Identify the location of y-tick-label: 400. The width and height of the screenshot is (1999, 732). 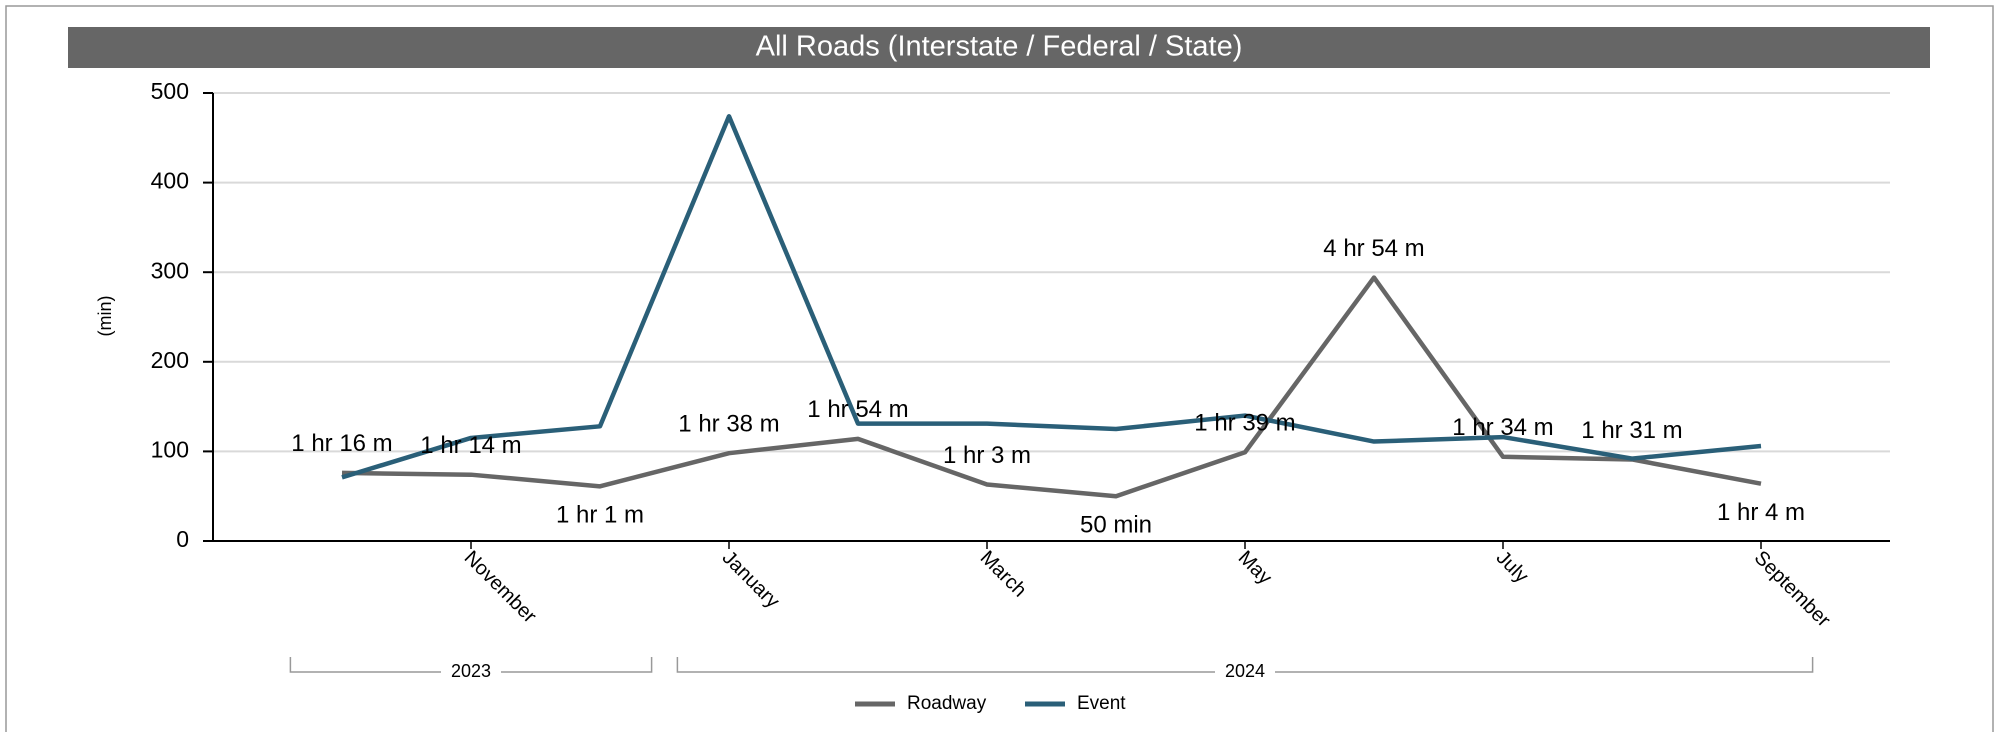
(170, 181).